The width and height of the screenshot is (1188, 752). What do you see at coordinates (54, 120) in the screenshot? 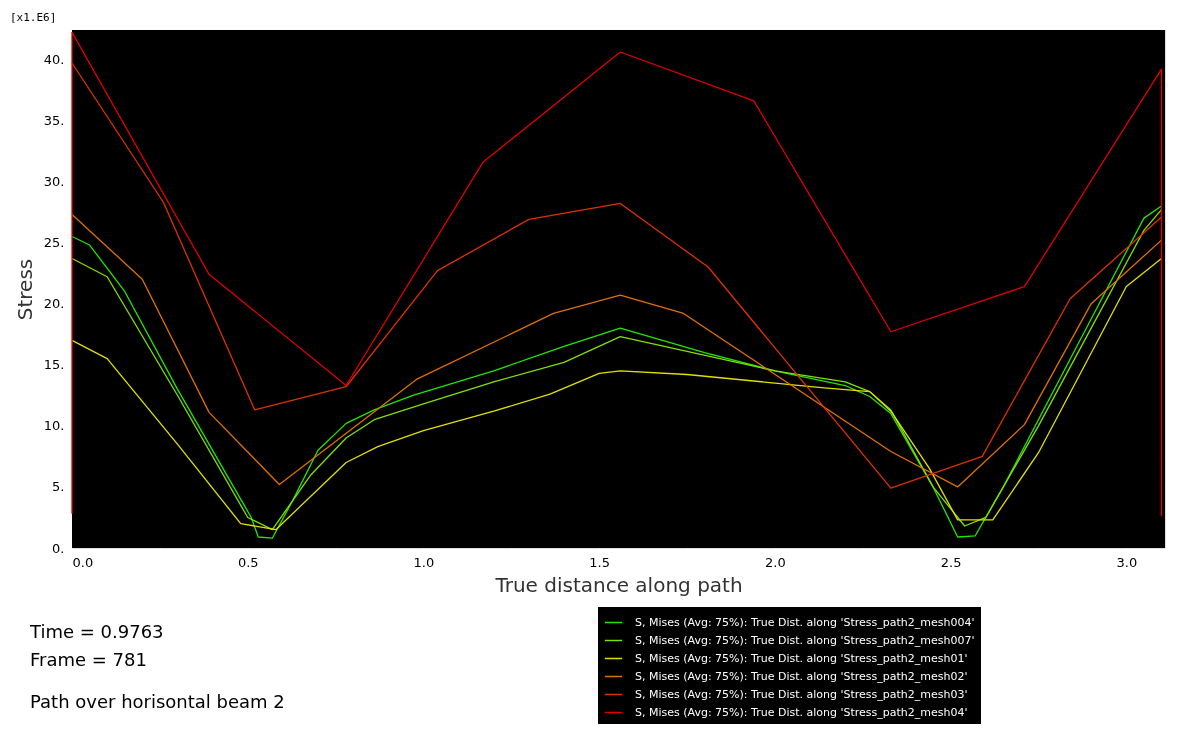
I see `y-tick-label: 35.` at bounding box center [54, 120].